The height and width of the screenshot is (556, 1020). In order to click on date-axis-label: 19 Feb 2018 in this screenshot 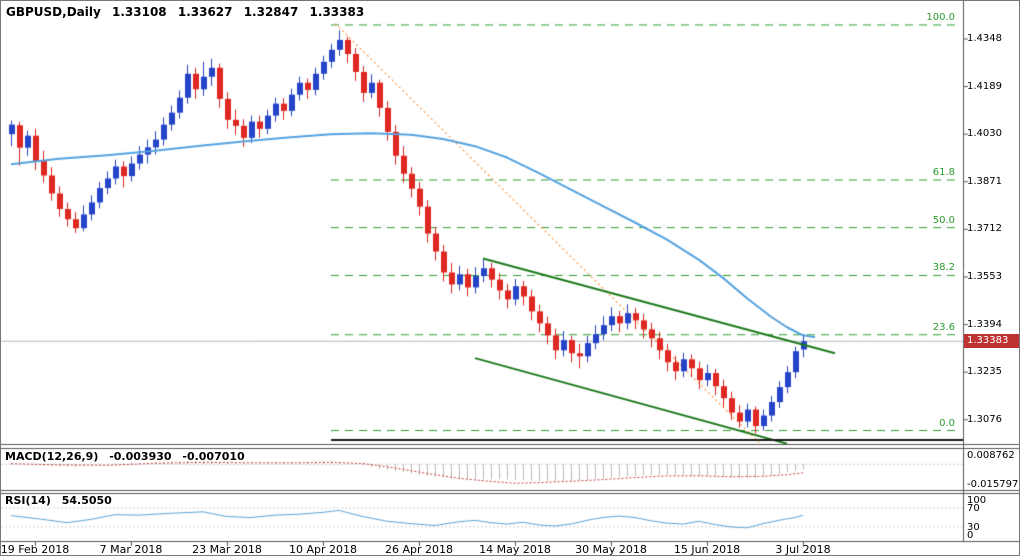, I will do `click(35, 549)`.